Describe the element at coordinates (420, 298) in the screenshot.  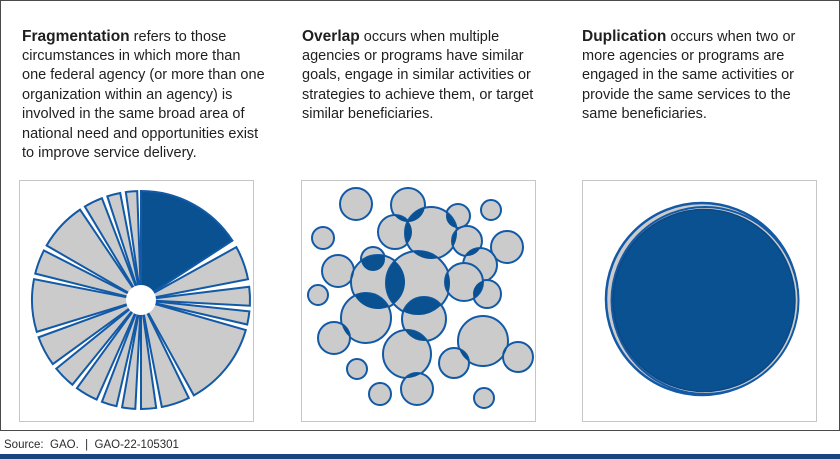
I see `overlap-bubbles-icon` at that location.